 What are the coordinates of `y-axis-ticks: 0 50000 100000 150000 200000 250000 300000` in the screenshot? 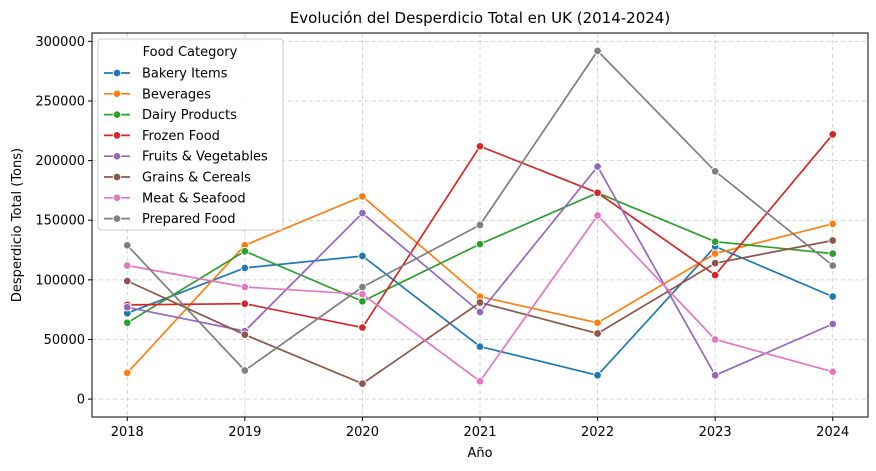 It's located at (63, 221).